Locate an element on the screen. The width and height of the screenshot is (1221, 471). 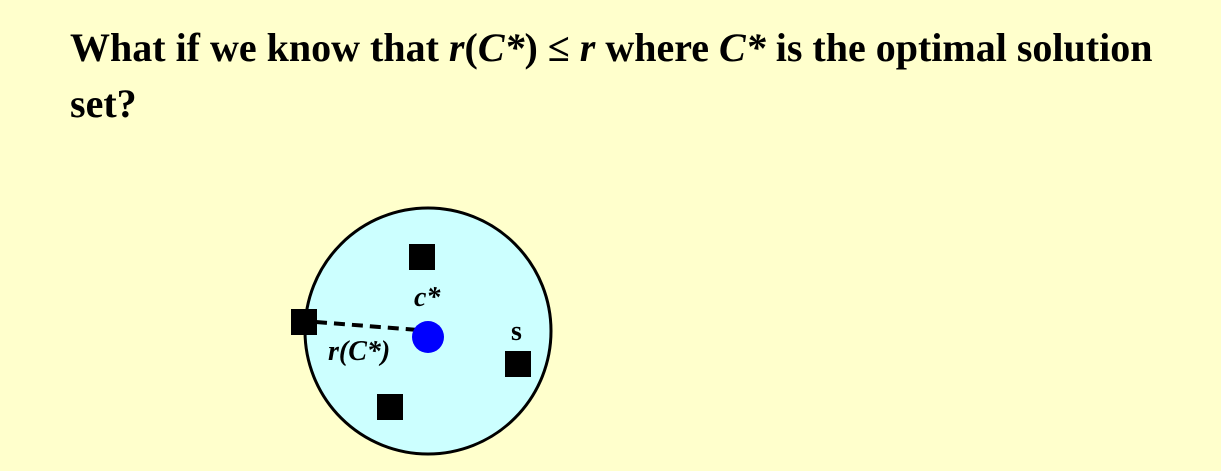
title-r-symbol-2: r is located at coordinates (587, 47).